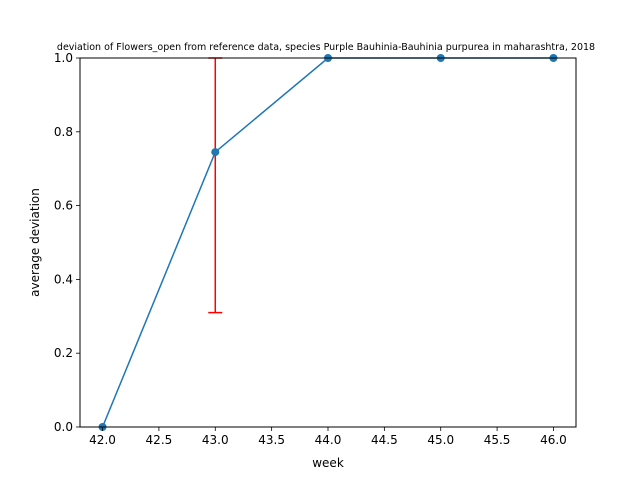 This screenshot has width=640, height=484. I want to click on x-tick-label: 42.5, so click(159, 440).